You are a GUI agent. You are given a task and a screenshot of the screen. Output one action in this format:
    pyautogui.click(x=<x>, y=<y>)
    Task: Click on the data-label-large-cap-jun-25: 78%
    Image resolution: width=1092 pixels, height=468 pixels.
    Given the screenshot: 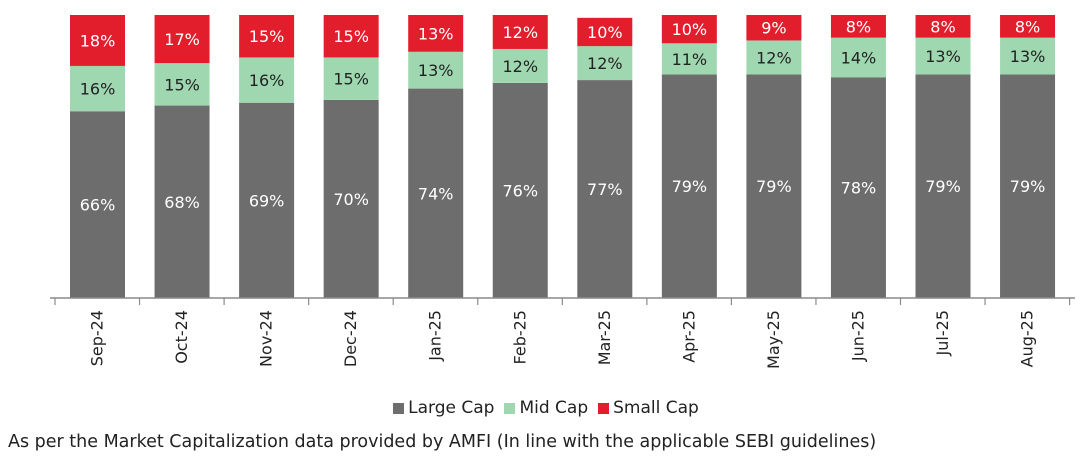 What is the action you would take?
    pyautogui.click(x=859, y=188)
    